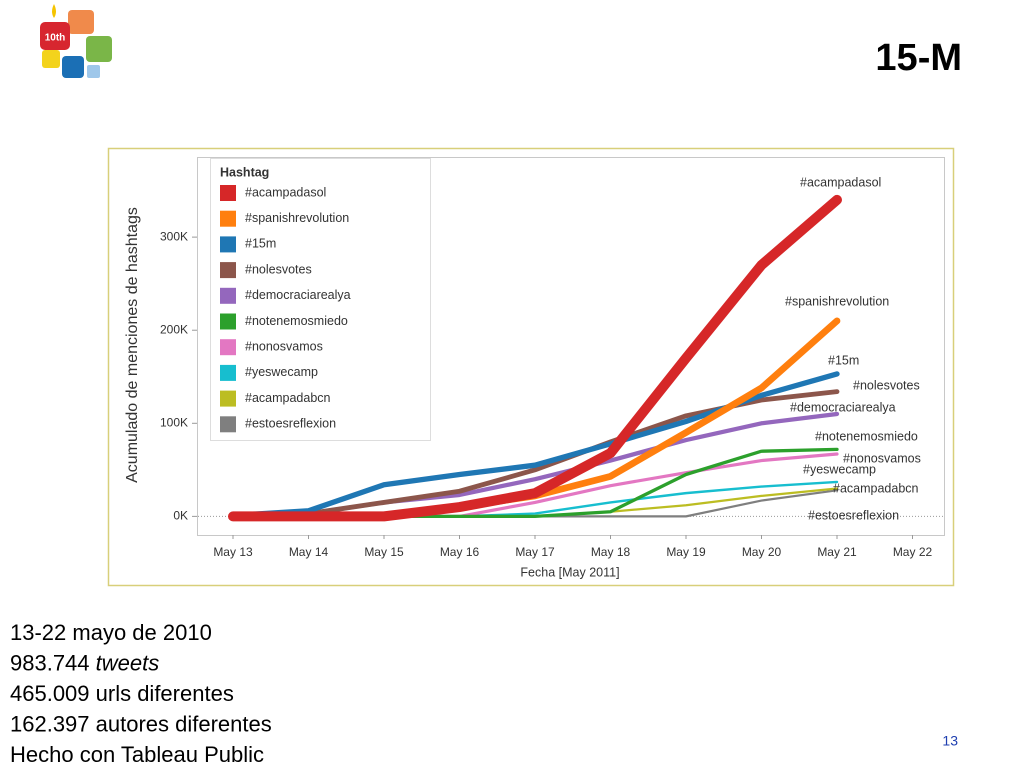  I want to click on legend-box, so click(320, 299).